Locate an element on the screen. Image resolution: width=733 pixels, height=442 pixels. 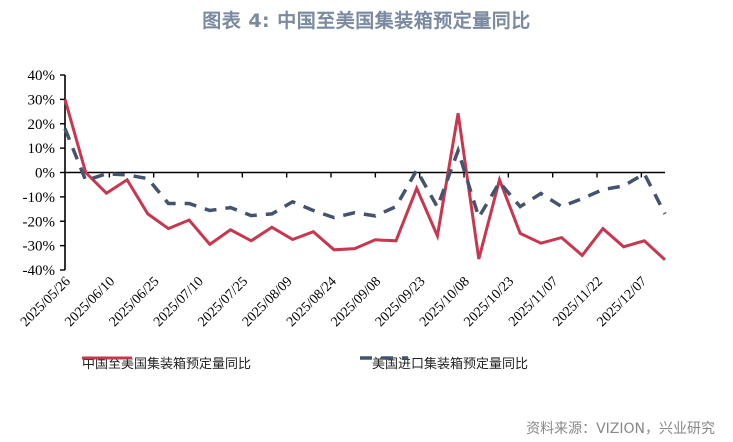
legend-item-series2: 美国进口集装箱预定量同比 is located at coordinates (444, 362).